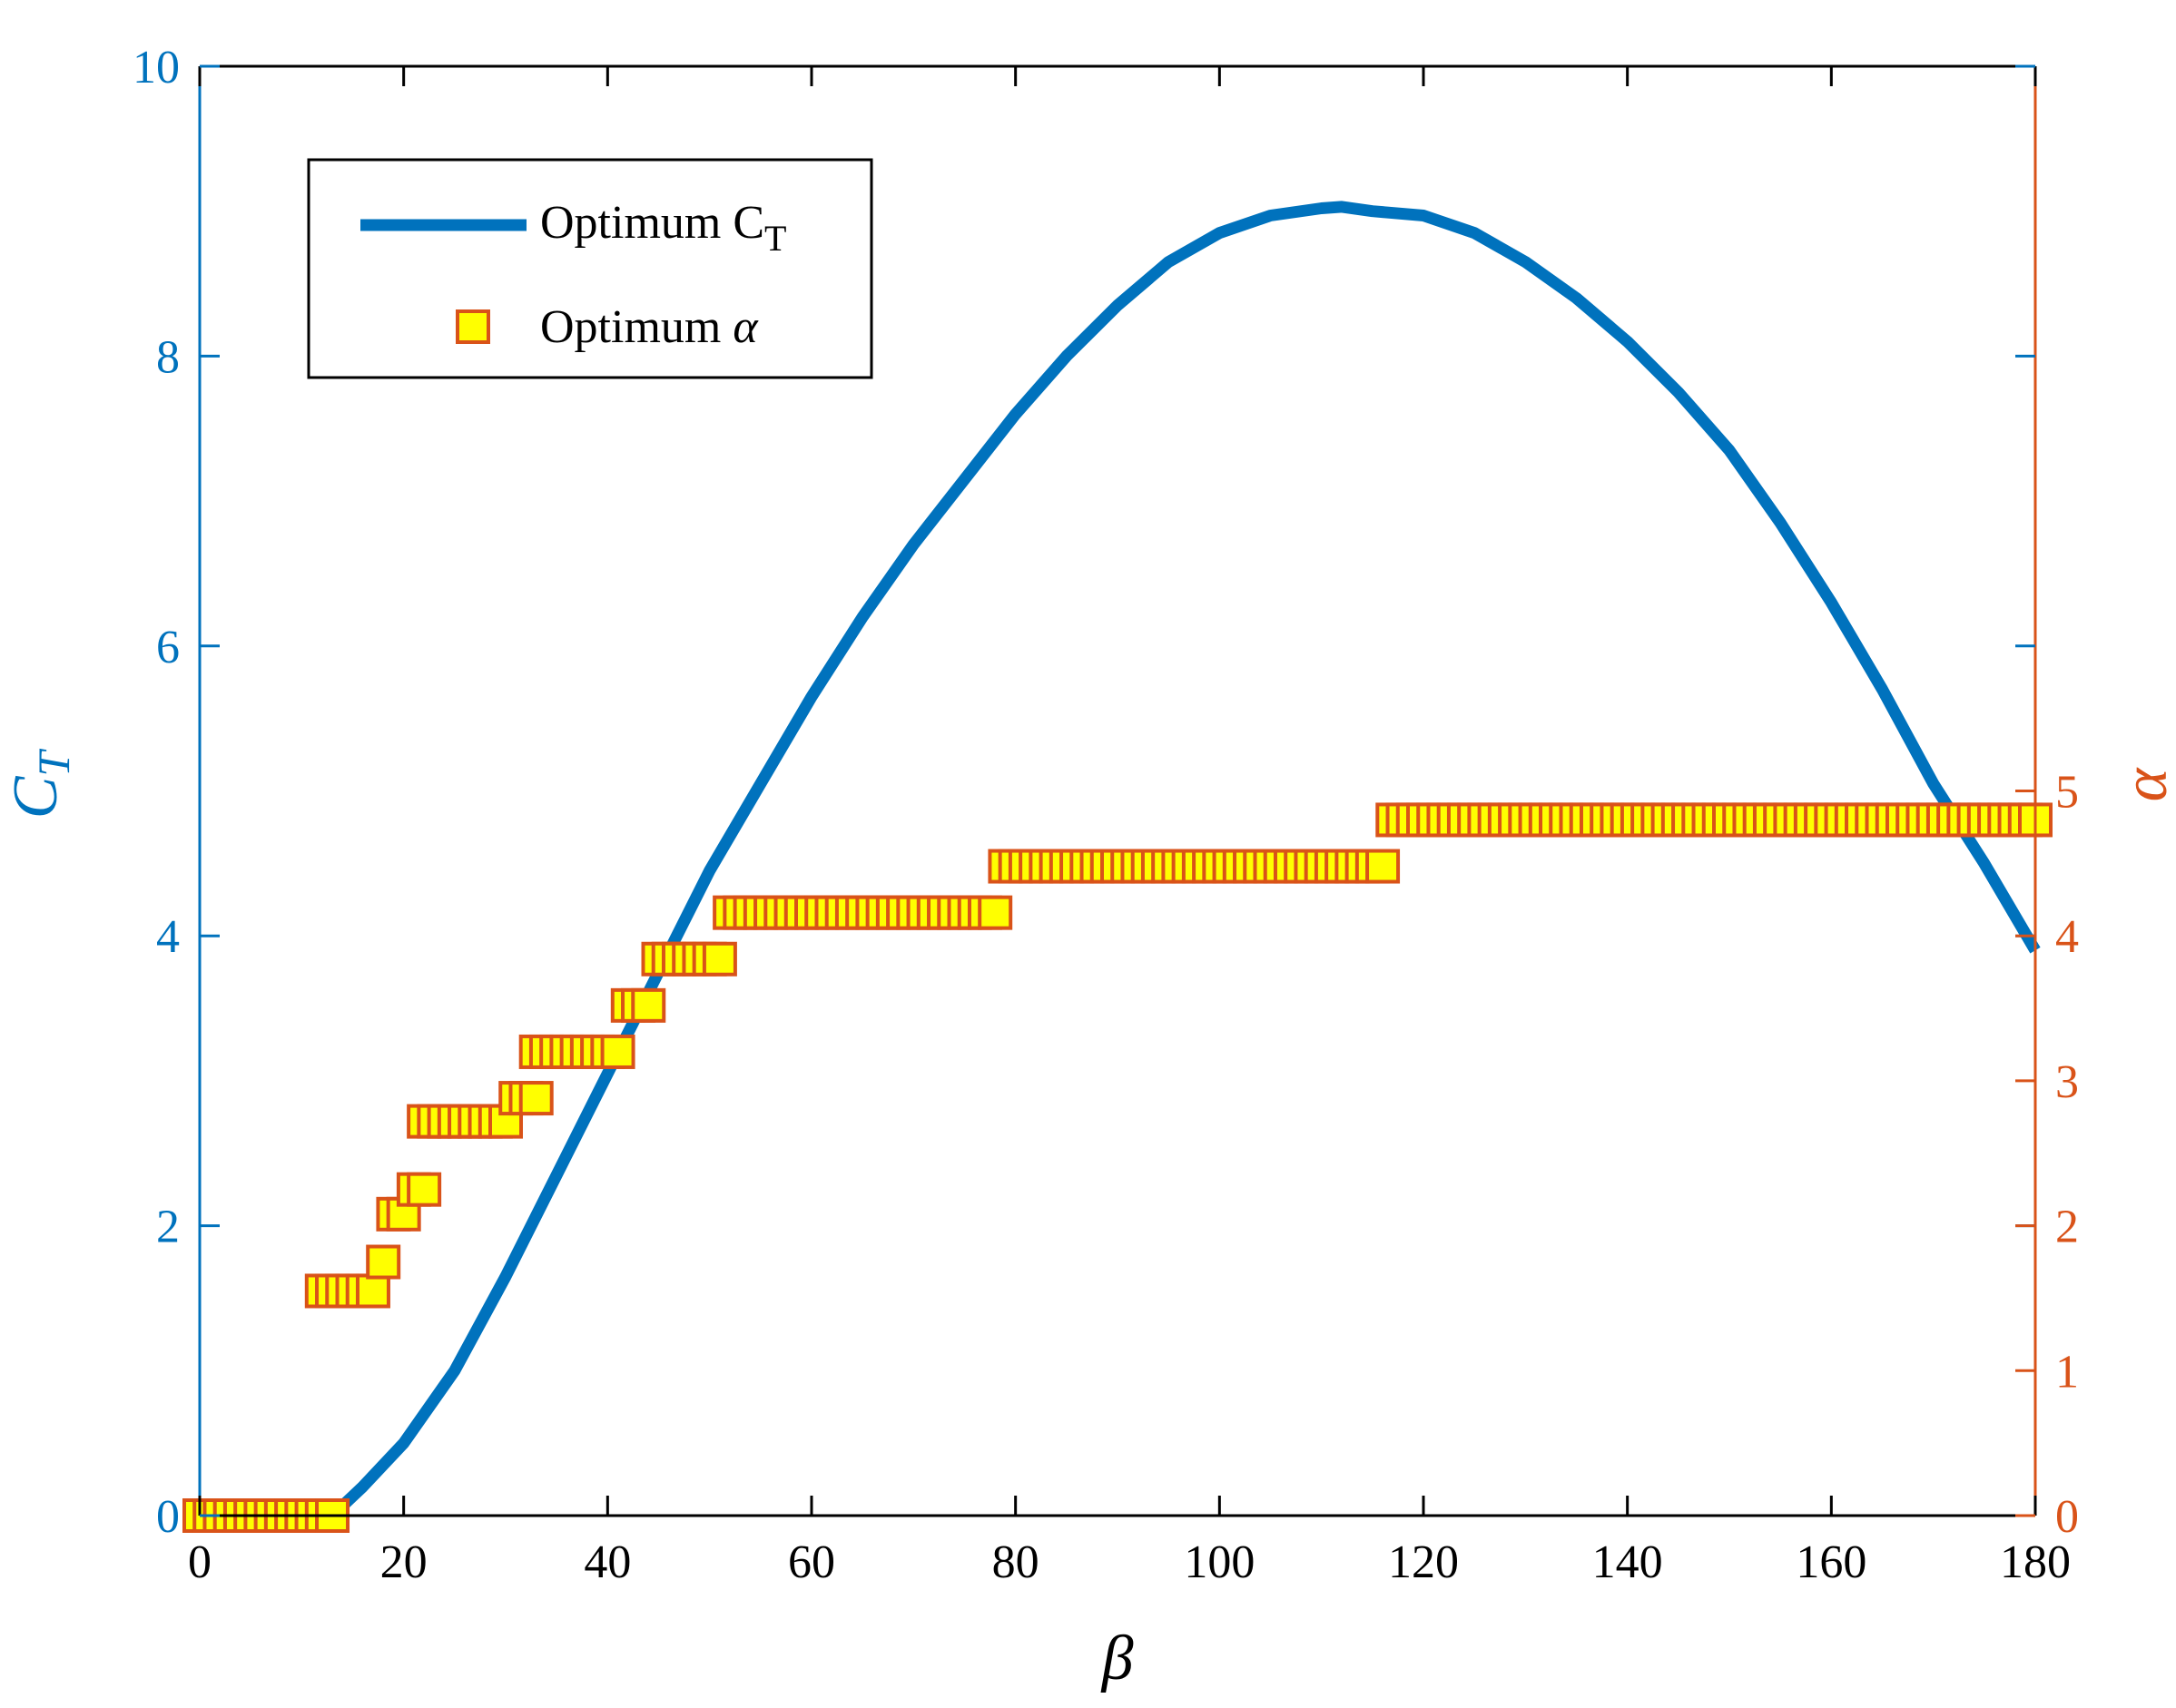 Image resolution: width=2176 pixels, height=1708 pixels. I want to click on y-right-tick-label: 3, so click(2067, 1082).